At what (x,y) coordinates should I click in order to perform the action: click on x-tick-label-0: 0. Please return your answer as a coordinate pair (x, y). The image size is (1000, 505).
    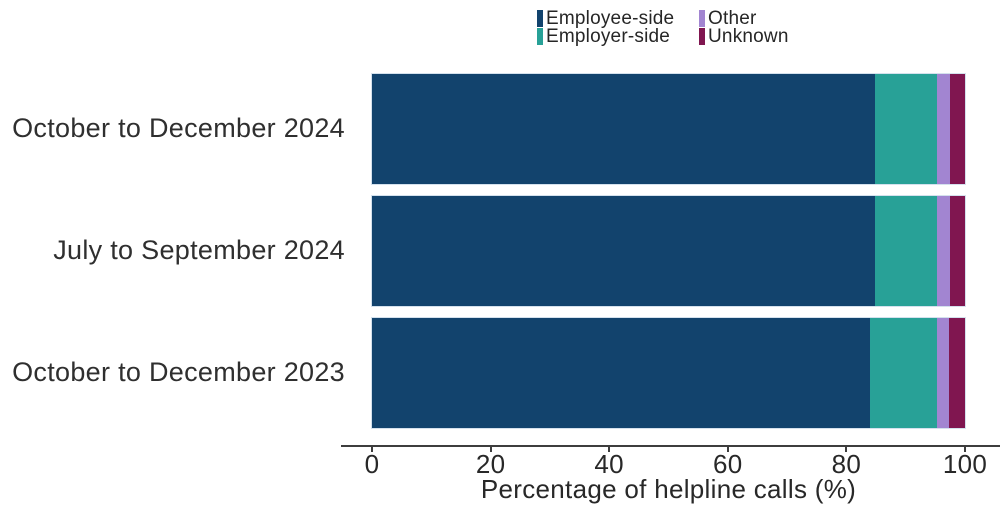
    Looking at the image, I should click on (372, 464).